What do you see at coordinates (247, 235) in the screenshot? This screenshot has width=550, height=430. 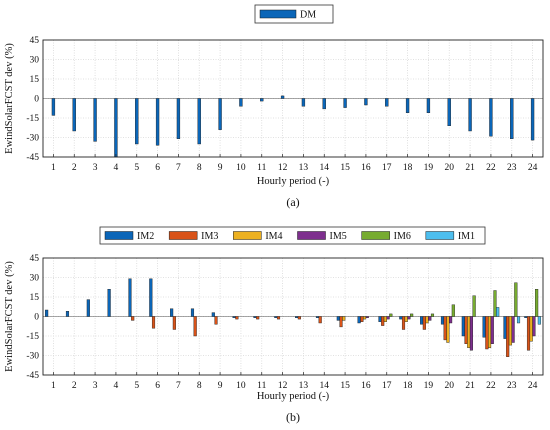 I see `legend-swatch-IM4` at bounding box center [247, 235].